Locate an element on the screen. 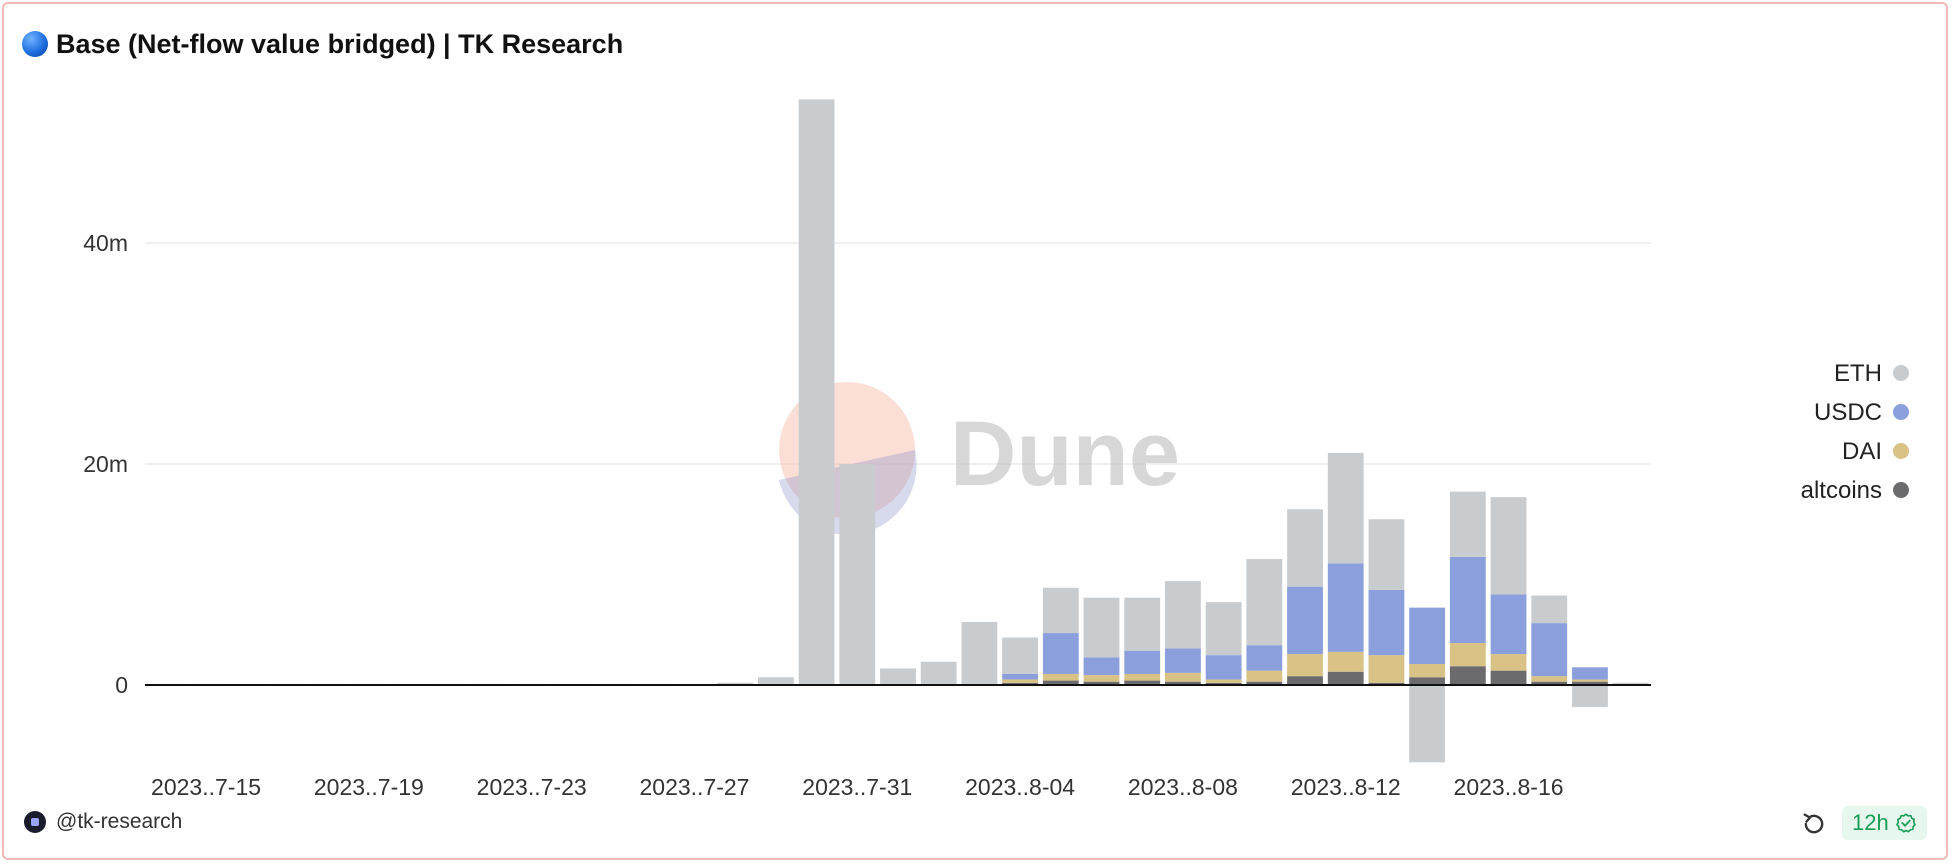 This screenshot has height=864, width=1952. x-tick-label: 2023..8-08 is located at coordinates (1183, 787).